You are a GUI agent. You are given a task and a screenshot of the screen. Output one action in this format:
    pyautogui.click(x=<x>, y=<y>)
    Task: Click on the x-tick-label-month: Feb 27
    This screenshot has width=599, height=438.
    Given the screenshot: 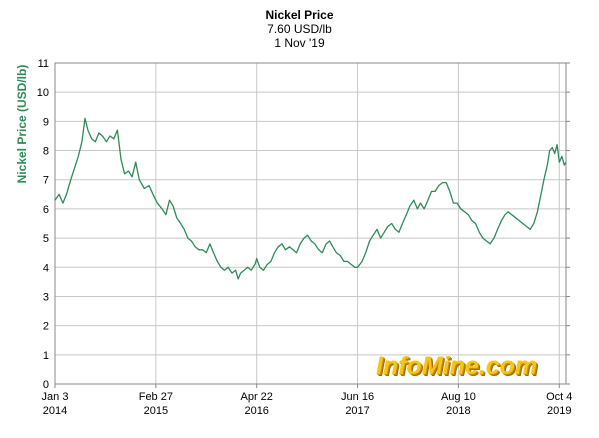 What is the action you would take?
    pyautogui.click(x=156, y=397)
    